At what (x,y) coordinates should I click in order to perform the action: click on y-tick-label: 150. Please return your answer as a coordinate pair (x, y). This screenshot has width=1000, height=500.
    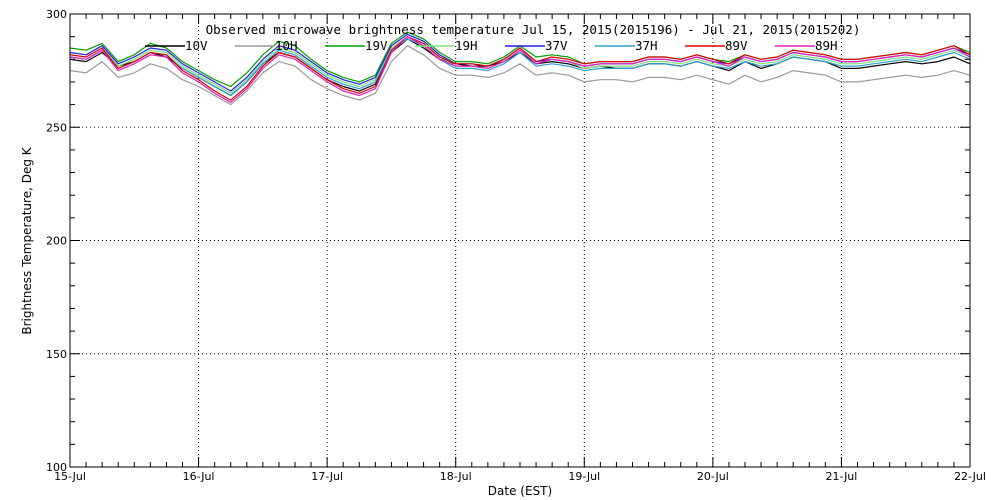
    Looking at the image, I should click on (56, 354).